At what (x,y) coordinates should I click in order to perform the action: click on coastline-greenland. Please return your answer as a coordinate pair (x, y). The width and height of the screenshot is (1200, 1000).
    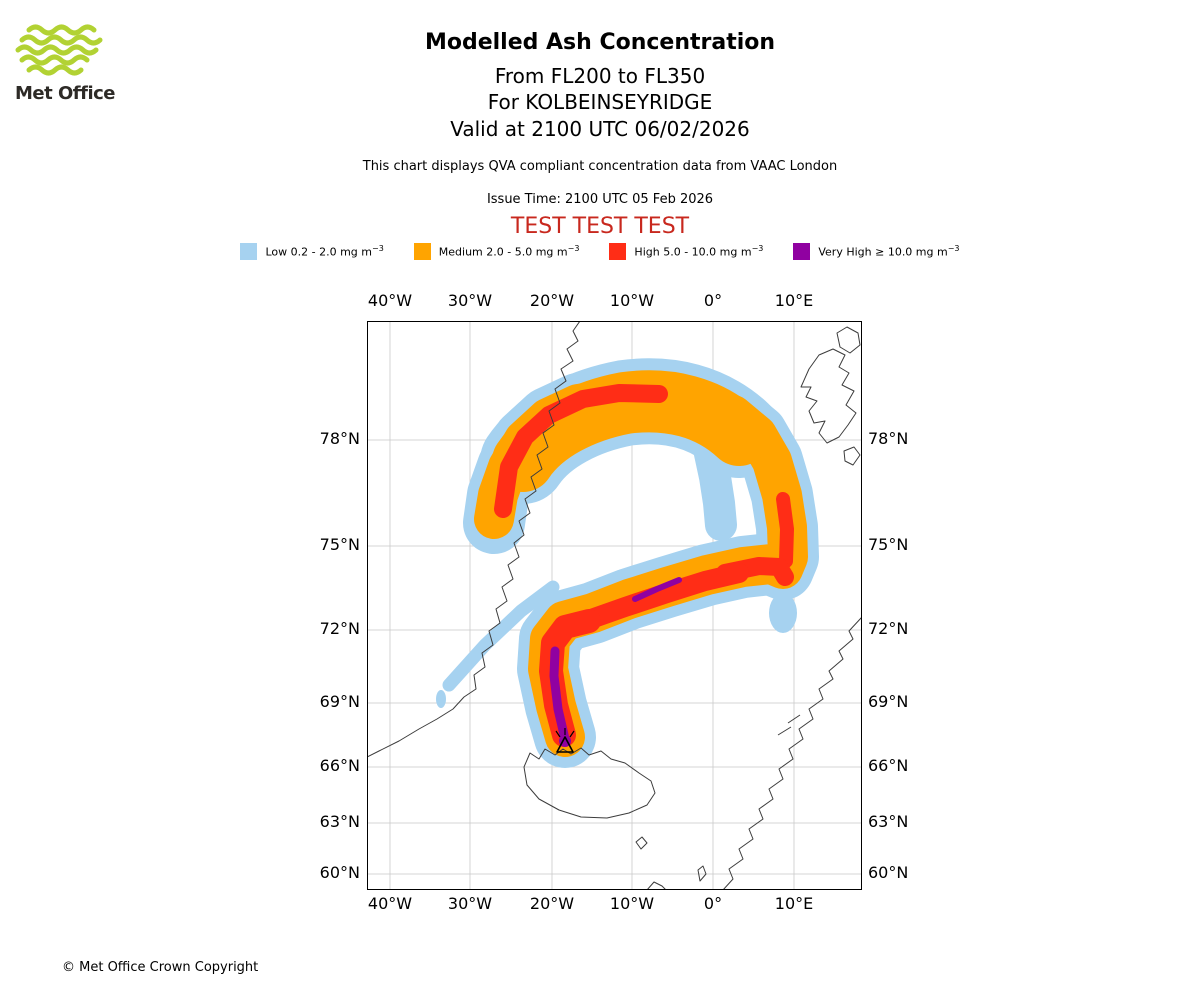
    Looking at the image, I should click on (474, 539).